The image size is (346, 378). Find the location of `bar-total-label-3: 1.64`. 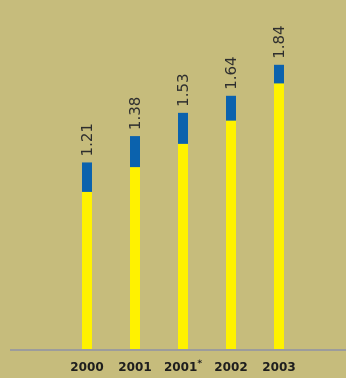

bar-total-label-3: 1.64 is located at coordinates (231, 72).